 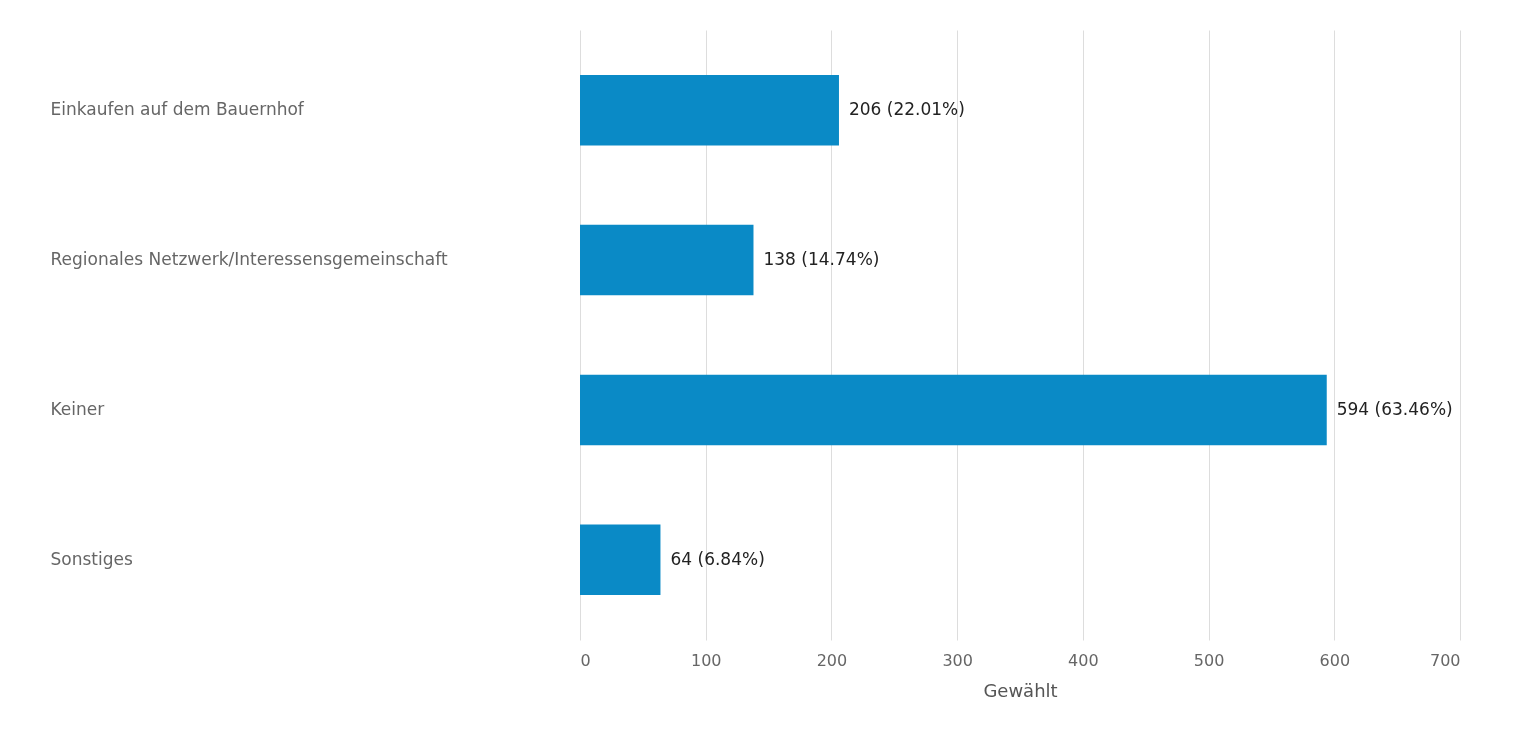 I want to click on y-tick-label: Regionales Netzwerk/Interessensgemeinschaft, so click(x=249, y=259).